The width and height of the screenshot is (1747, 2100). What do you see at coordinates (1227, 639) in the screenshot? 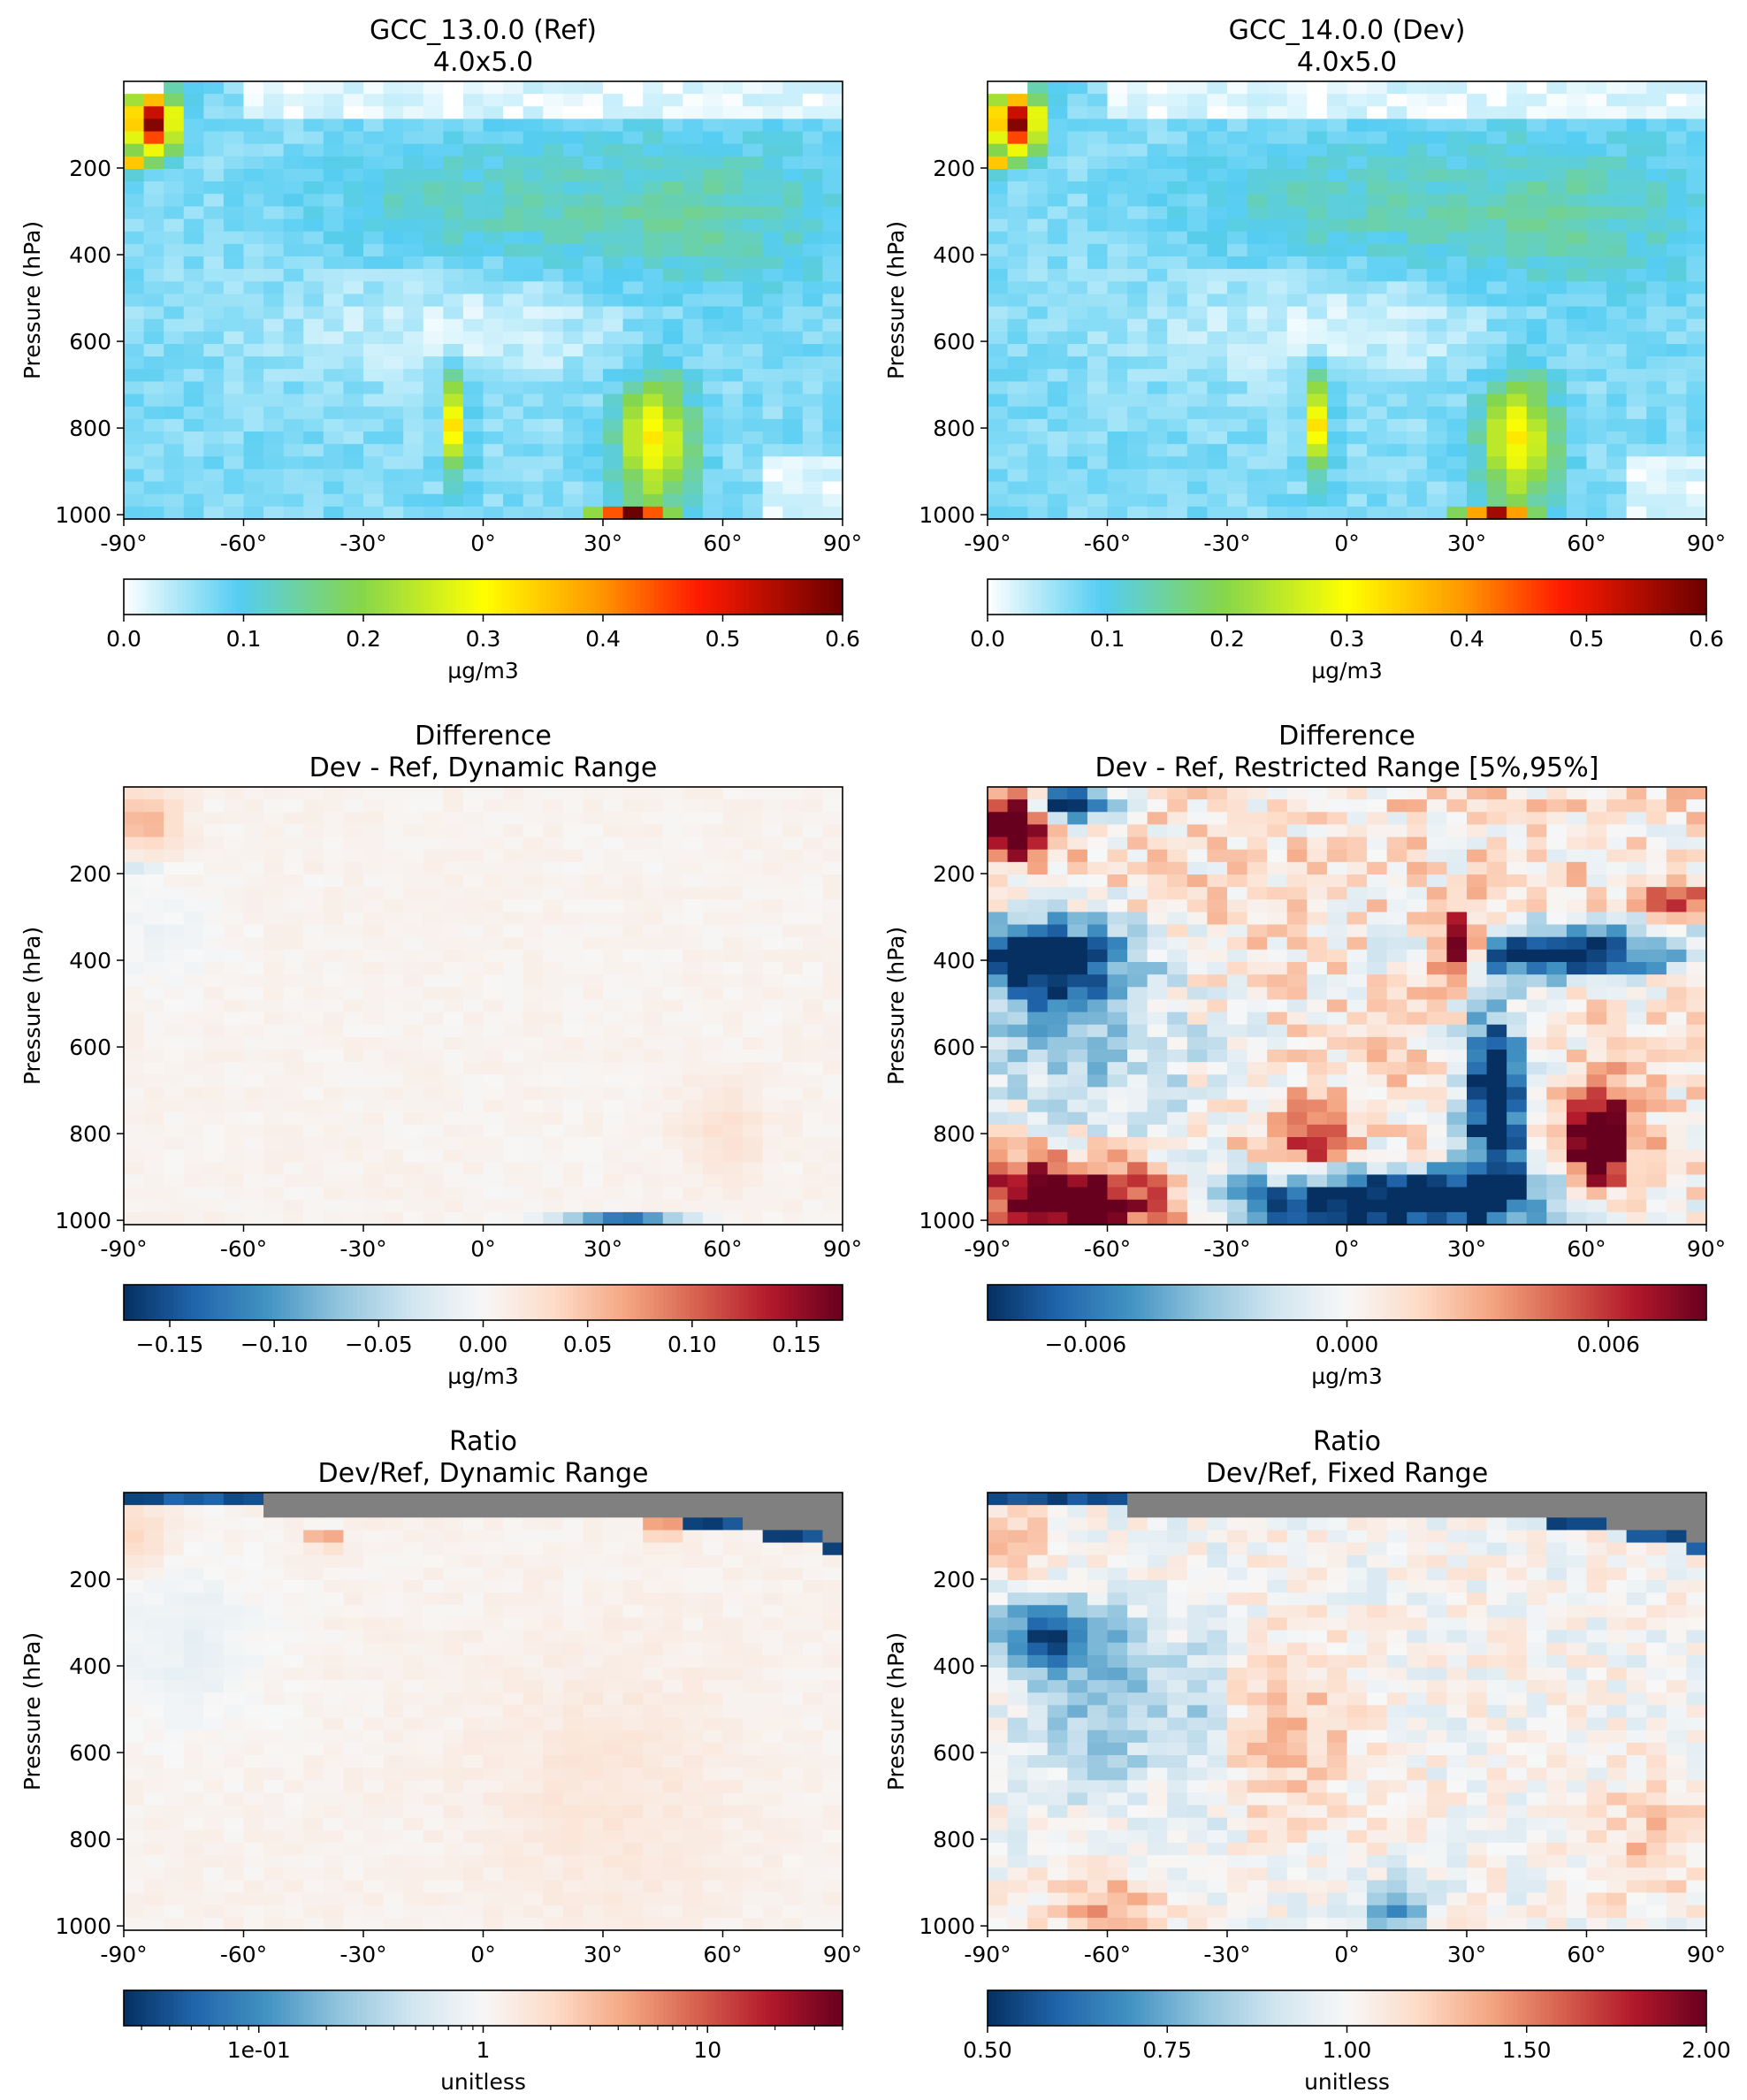
I see `colorbar-tick-label: 0.2` at bounding box center [1227, 639].